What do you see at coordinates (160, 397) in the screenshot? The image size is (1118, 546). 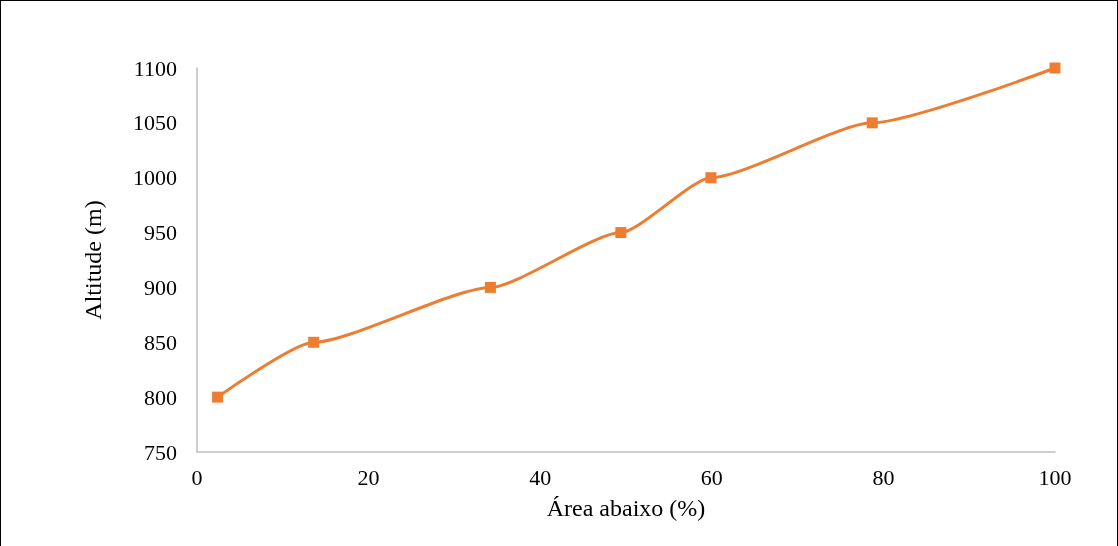 I see `y-tick-label: 800` at bounding box center [160, 397].